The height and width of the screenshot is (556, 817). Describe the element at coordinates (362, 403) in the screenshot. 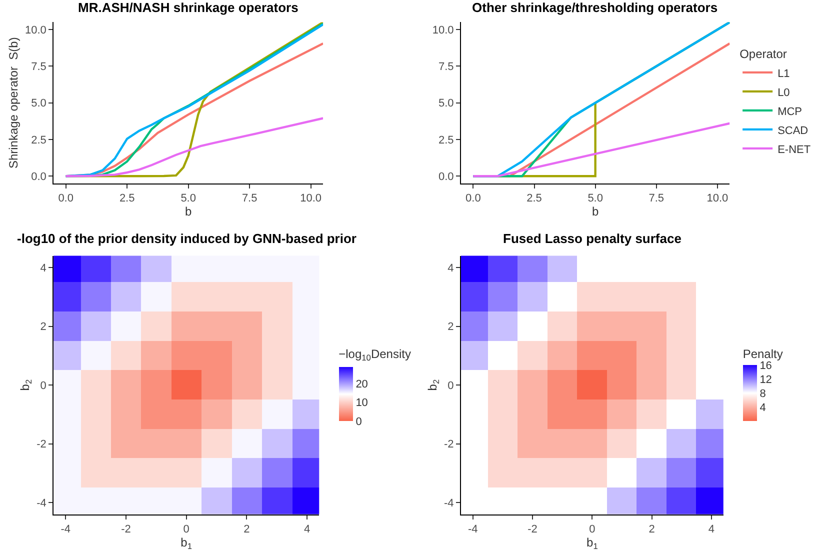

I see `color-bar-label: 10` at that location.